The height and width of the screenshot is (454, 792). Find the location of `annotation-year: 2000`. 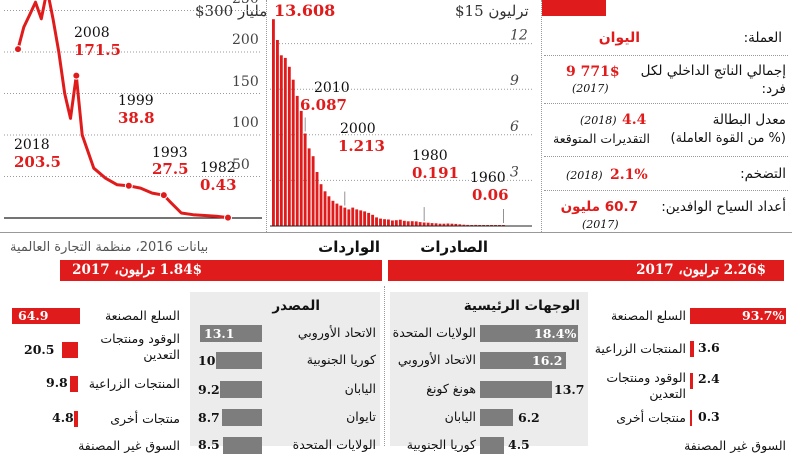

annotation-year: 2000 is located at coordinates (358, 129).